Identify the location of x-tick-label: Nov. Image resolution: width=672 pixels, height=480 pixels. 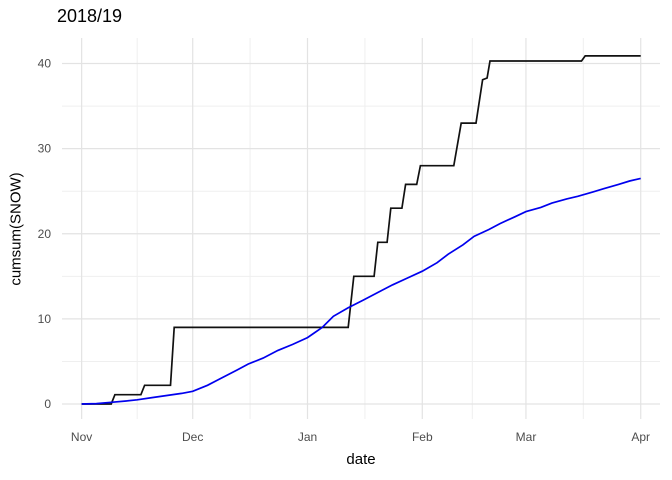
(81, 437).